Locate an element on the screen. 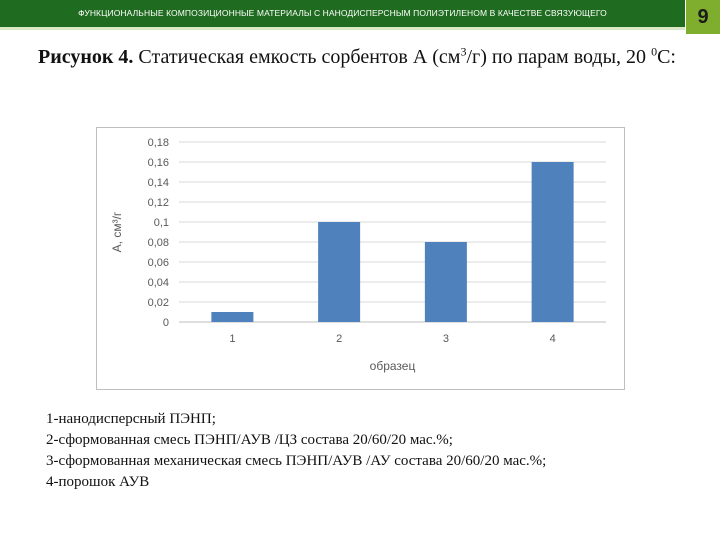 Image resolution: width=720 pixels, height=540 pixels. legend-line-1: 1-нанодисперсный ПЭНП; is located at coordinates (131, 419).